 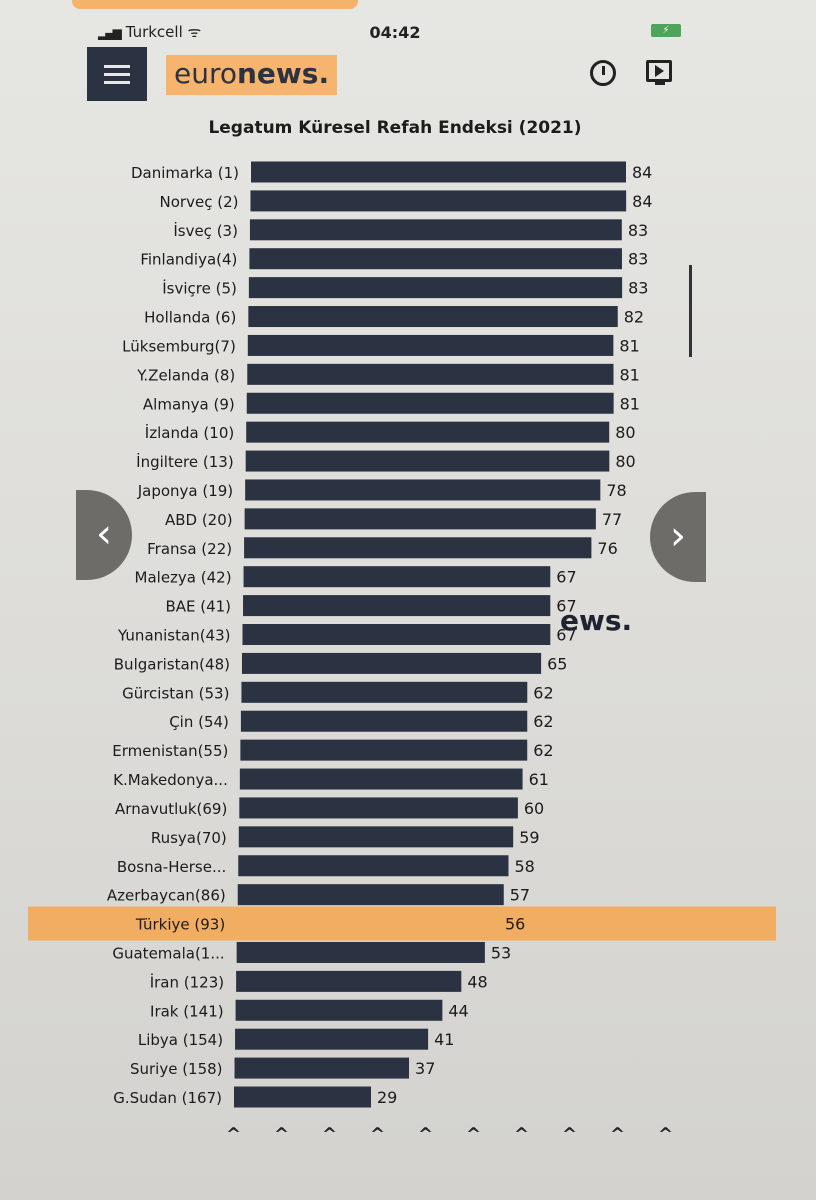 I want to click on menu-icon, so click(x=117, y=74).